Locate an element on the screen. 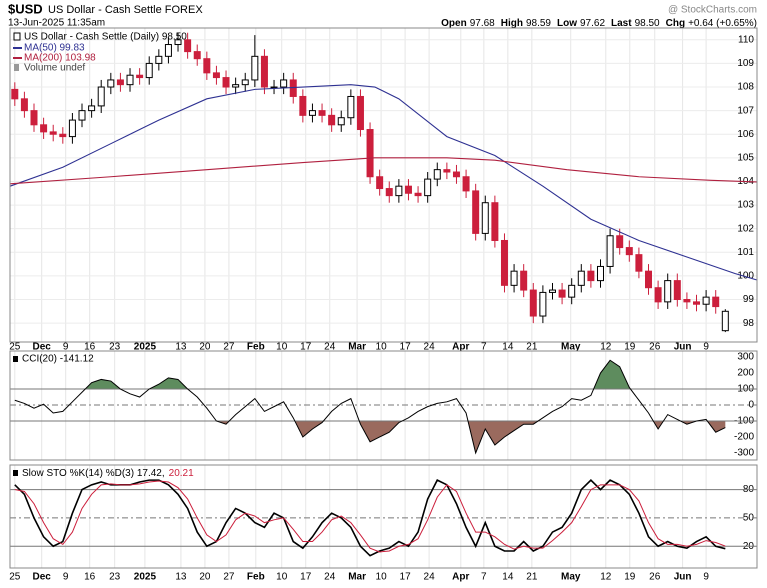  y-tick-label: 99 is located at coordinates (749, 299).